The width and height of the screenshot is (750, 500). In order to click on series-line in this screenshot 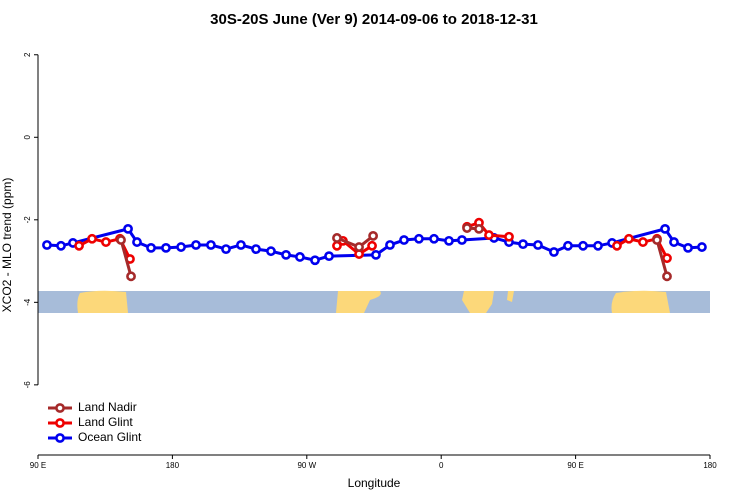, I will do `click(394, 251)`.